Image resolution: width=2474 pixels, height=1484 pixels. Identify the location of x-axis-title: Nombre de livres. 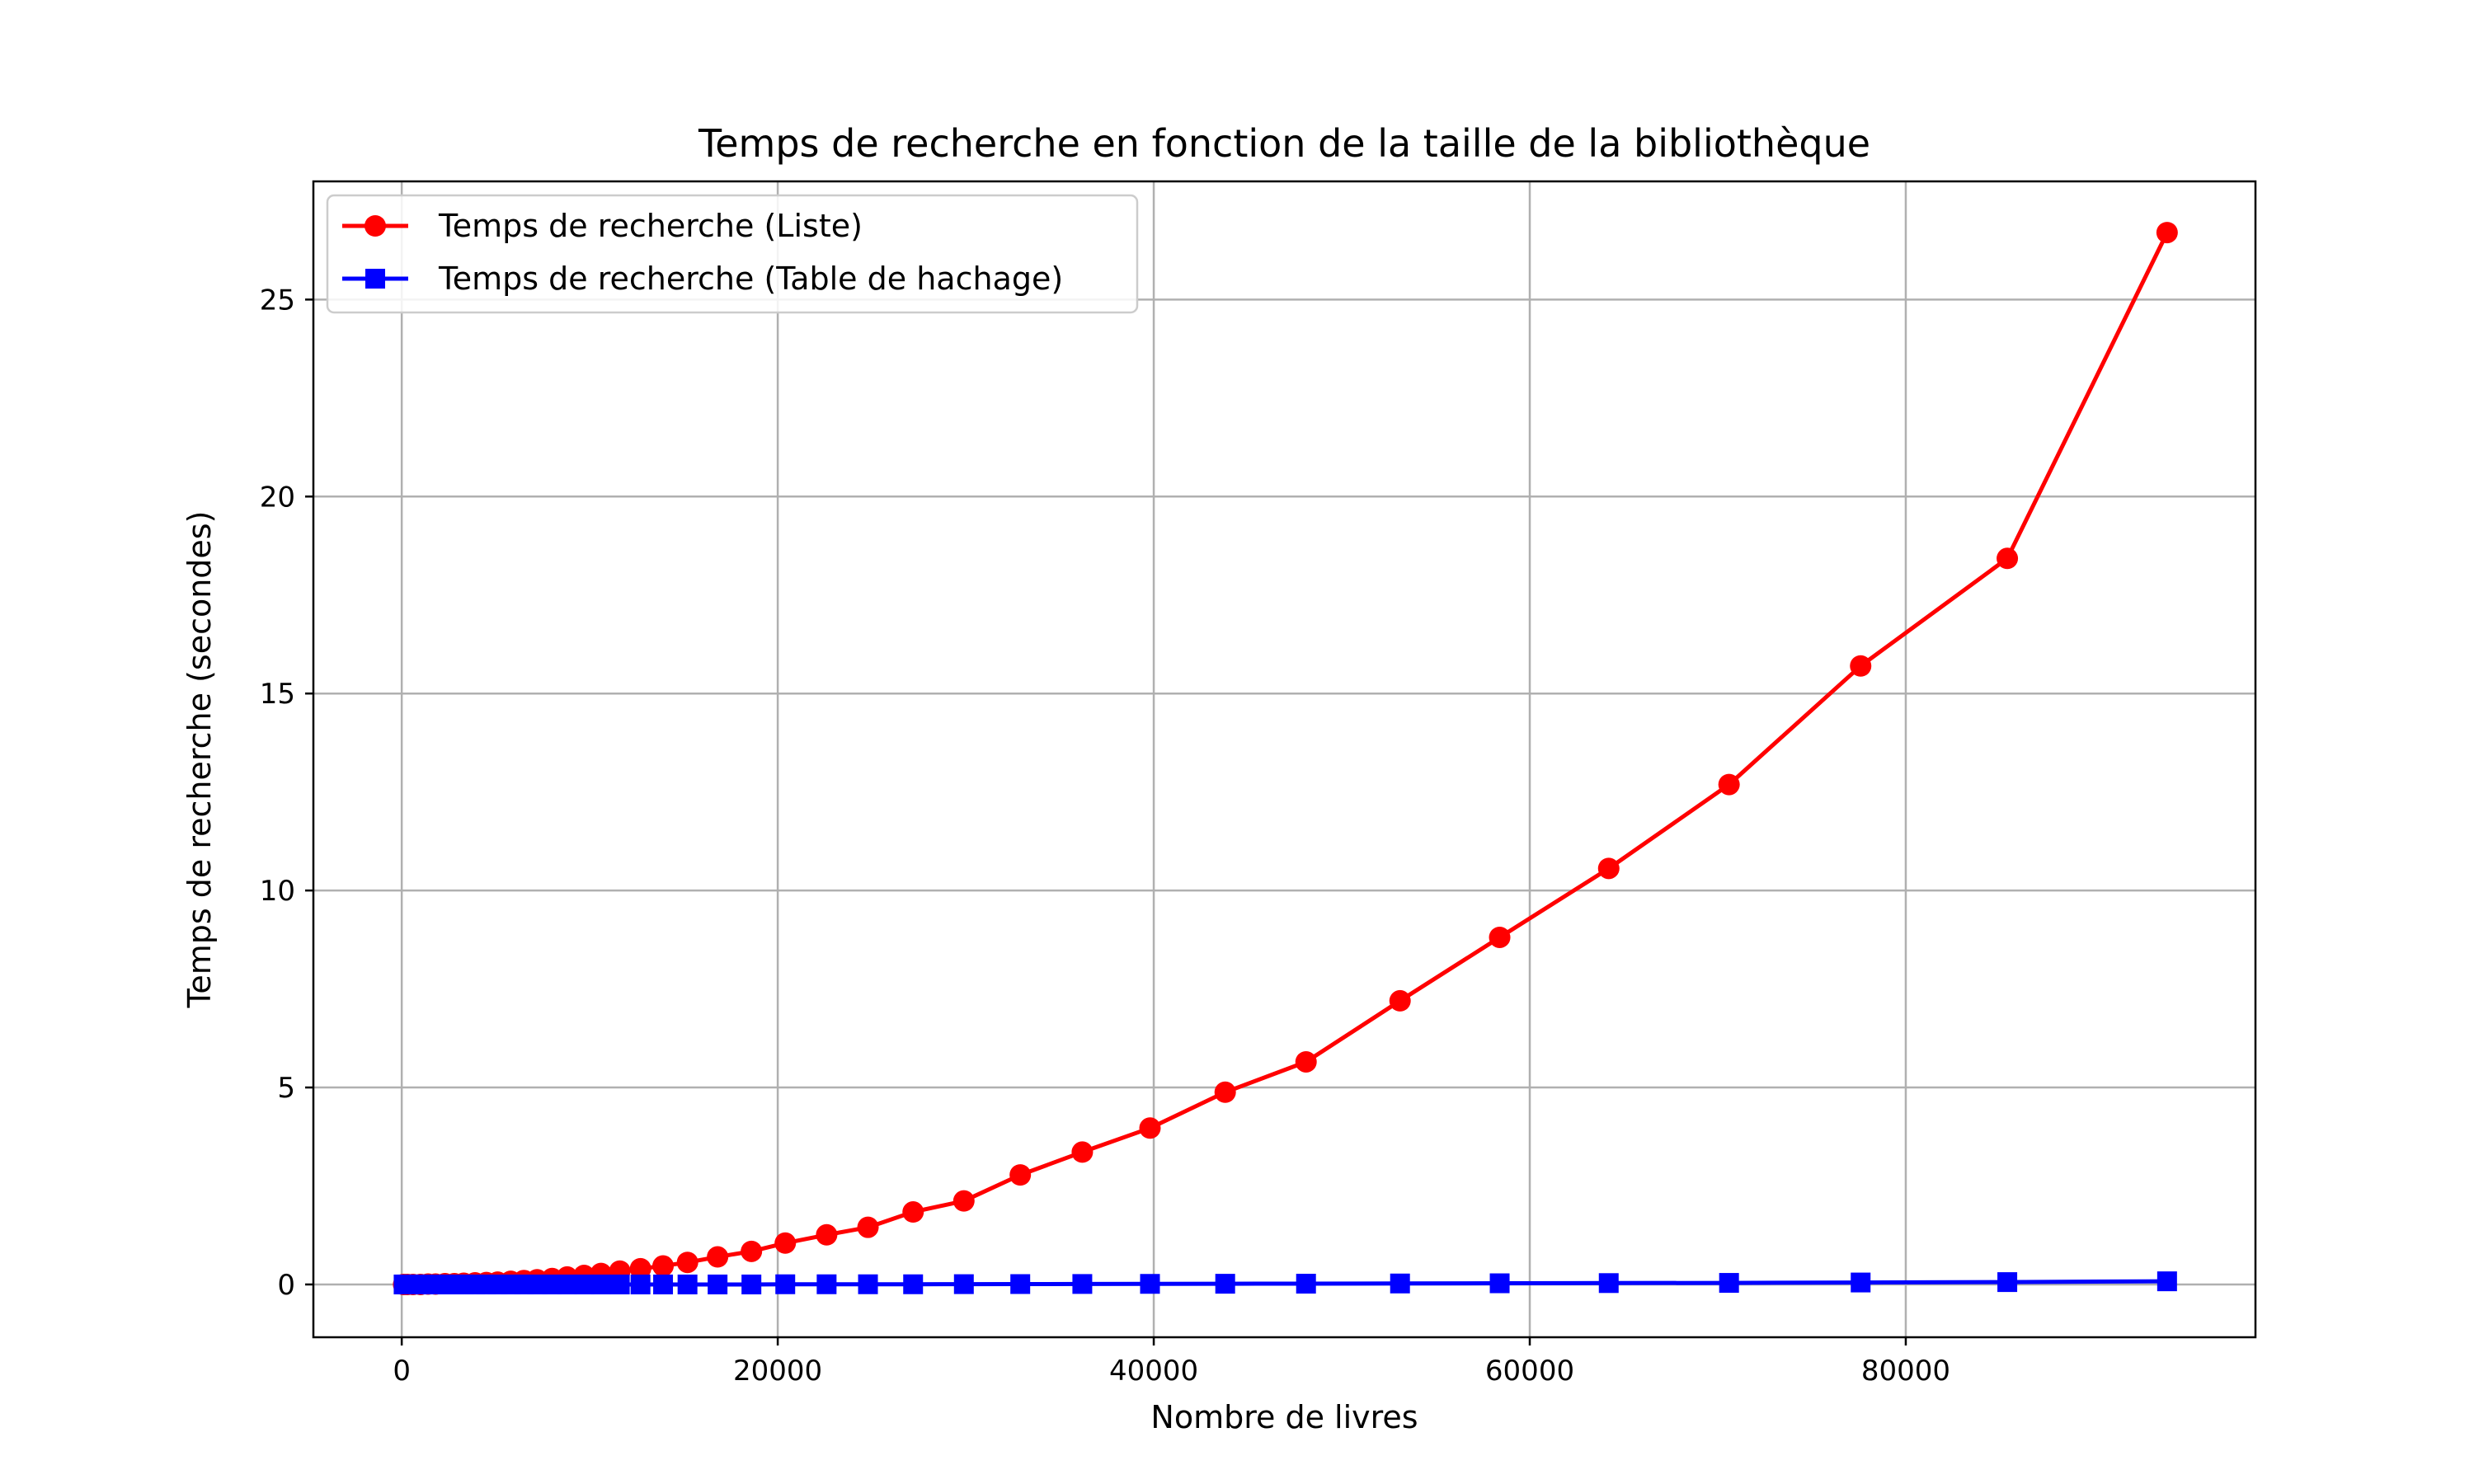
(1284, 1417).